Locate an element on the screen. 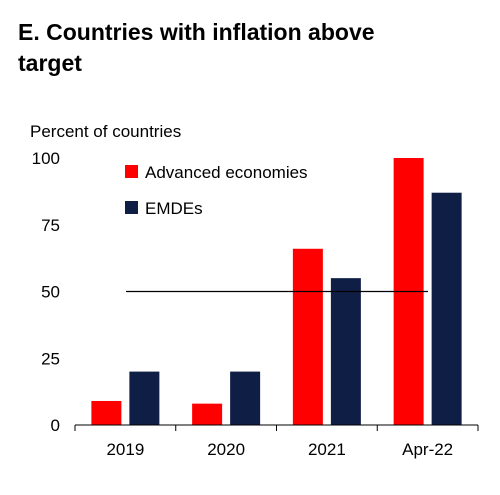 The height and width of the screenshot is (495, 500). x-tick-label: 2021 is located at coordinates (327, 449).